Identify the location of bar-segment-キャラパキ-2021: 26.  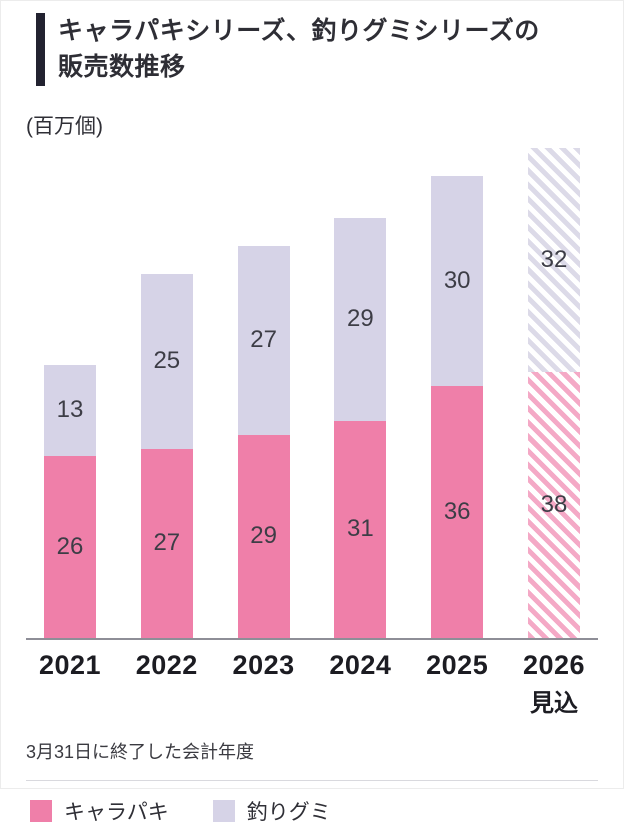
(70, 546).